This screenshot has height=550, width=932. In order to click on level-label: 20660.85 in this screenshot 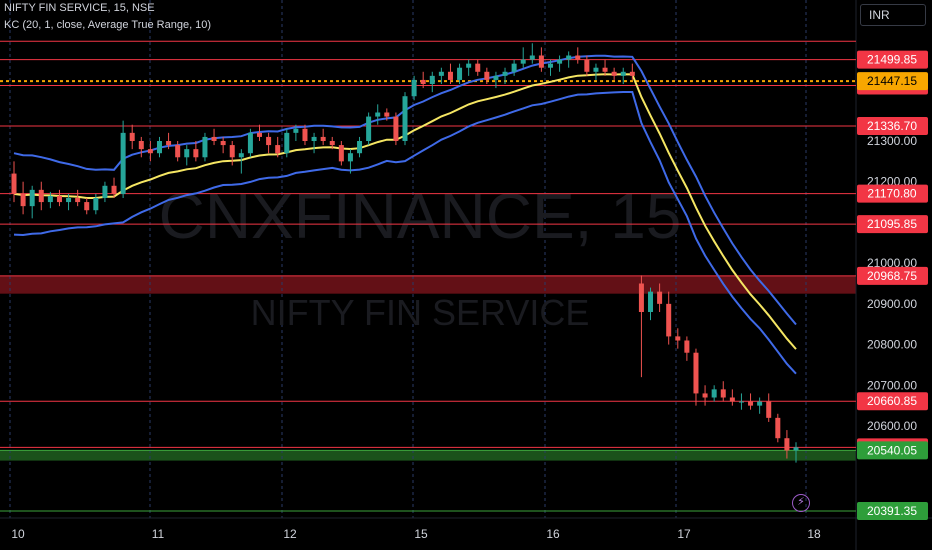, I will do `click(892, 401)`.